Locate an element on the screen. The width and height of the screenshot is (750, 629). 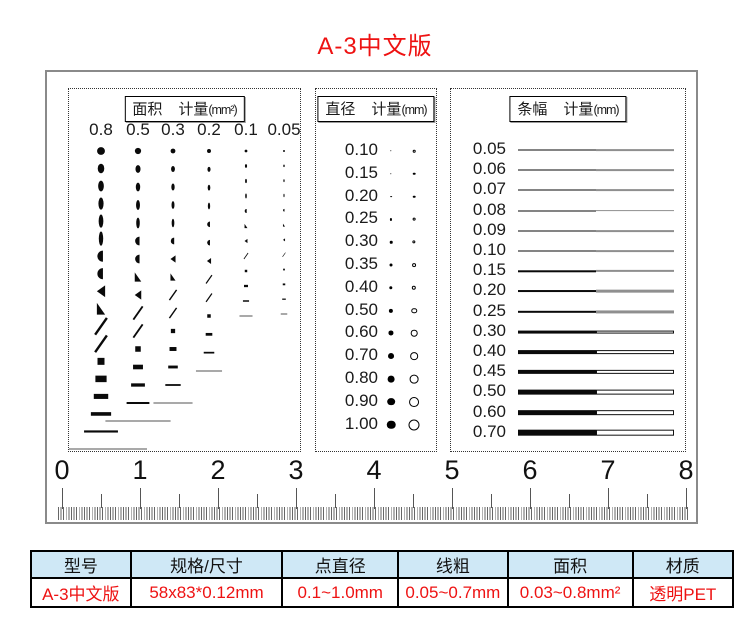
band-row: 0.50 is located at coordinates (568, 392).